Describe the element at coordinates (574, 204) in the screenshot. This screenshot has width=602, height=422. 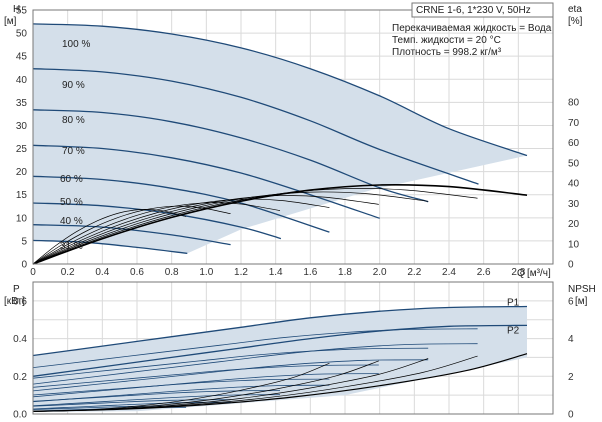
I see `y2-tick-label: 30` at that location.